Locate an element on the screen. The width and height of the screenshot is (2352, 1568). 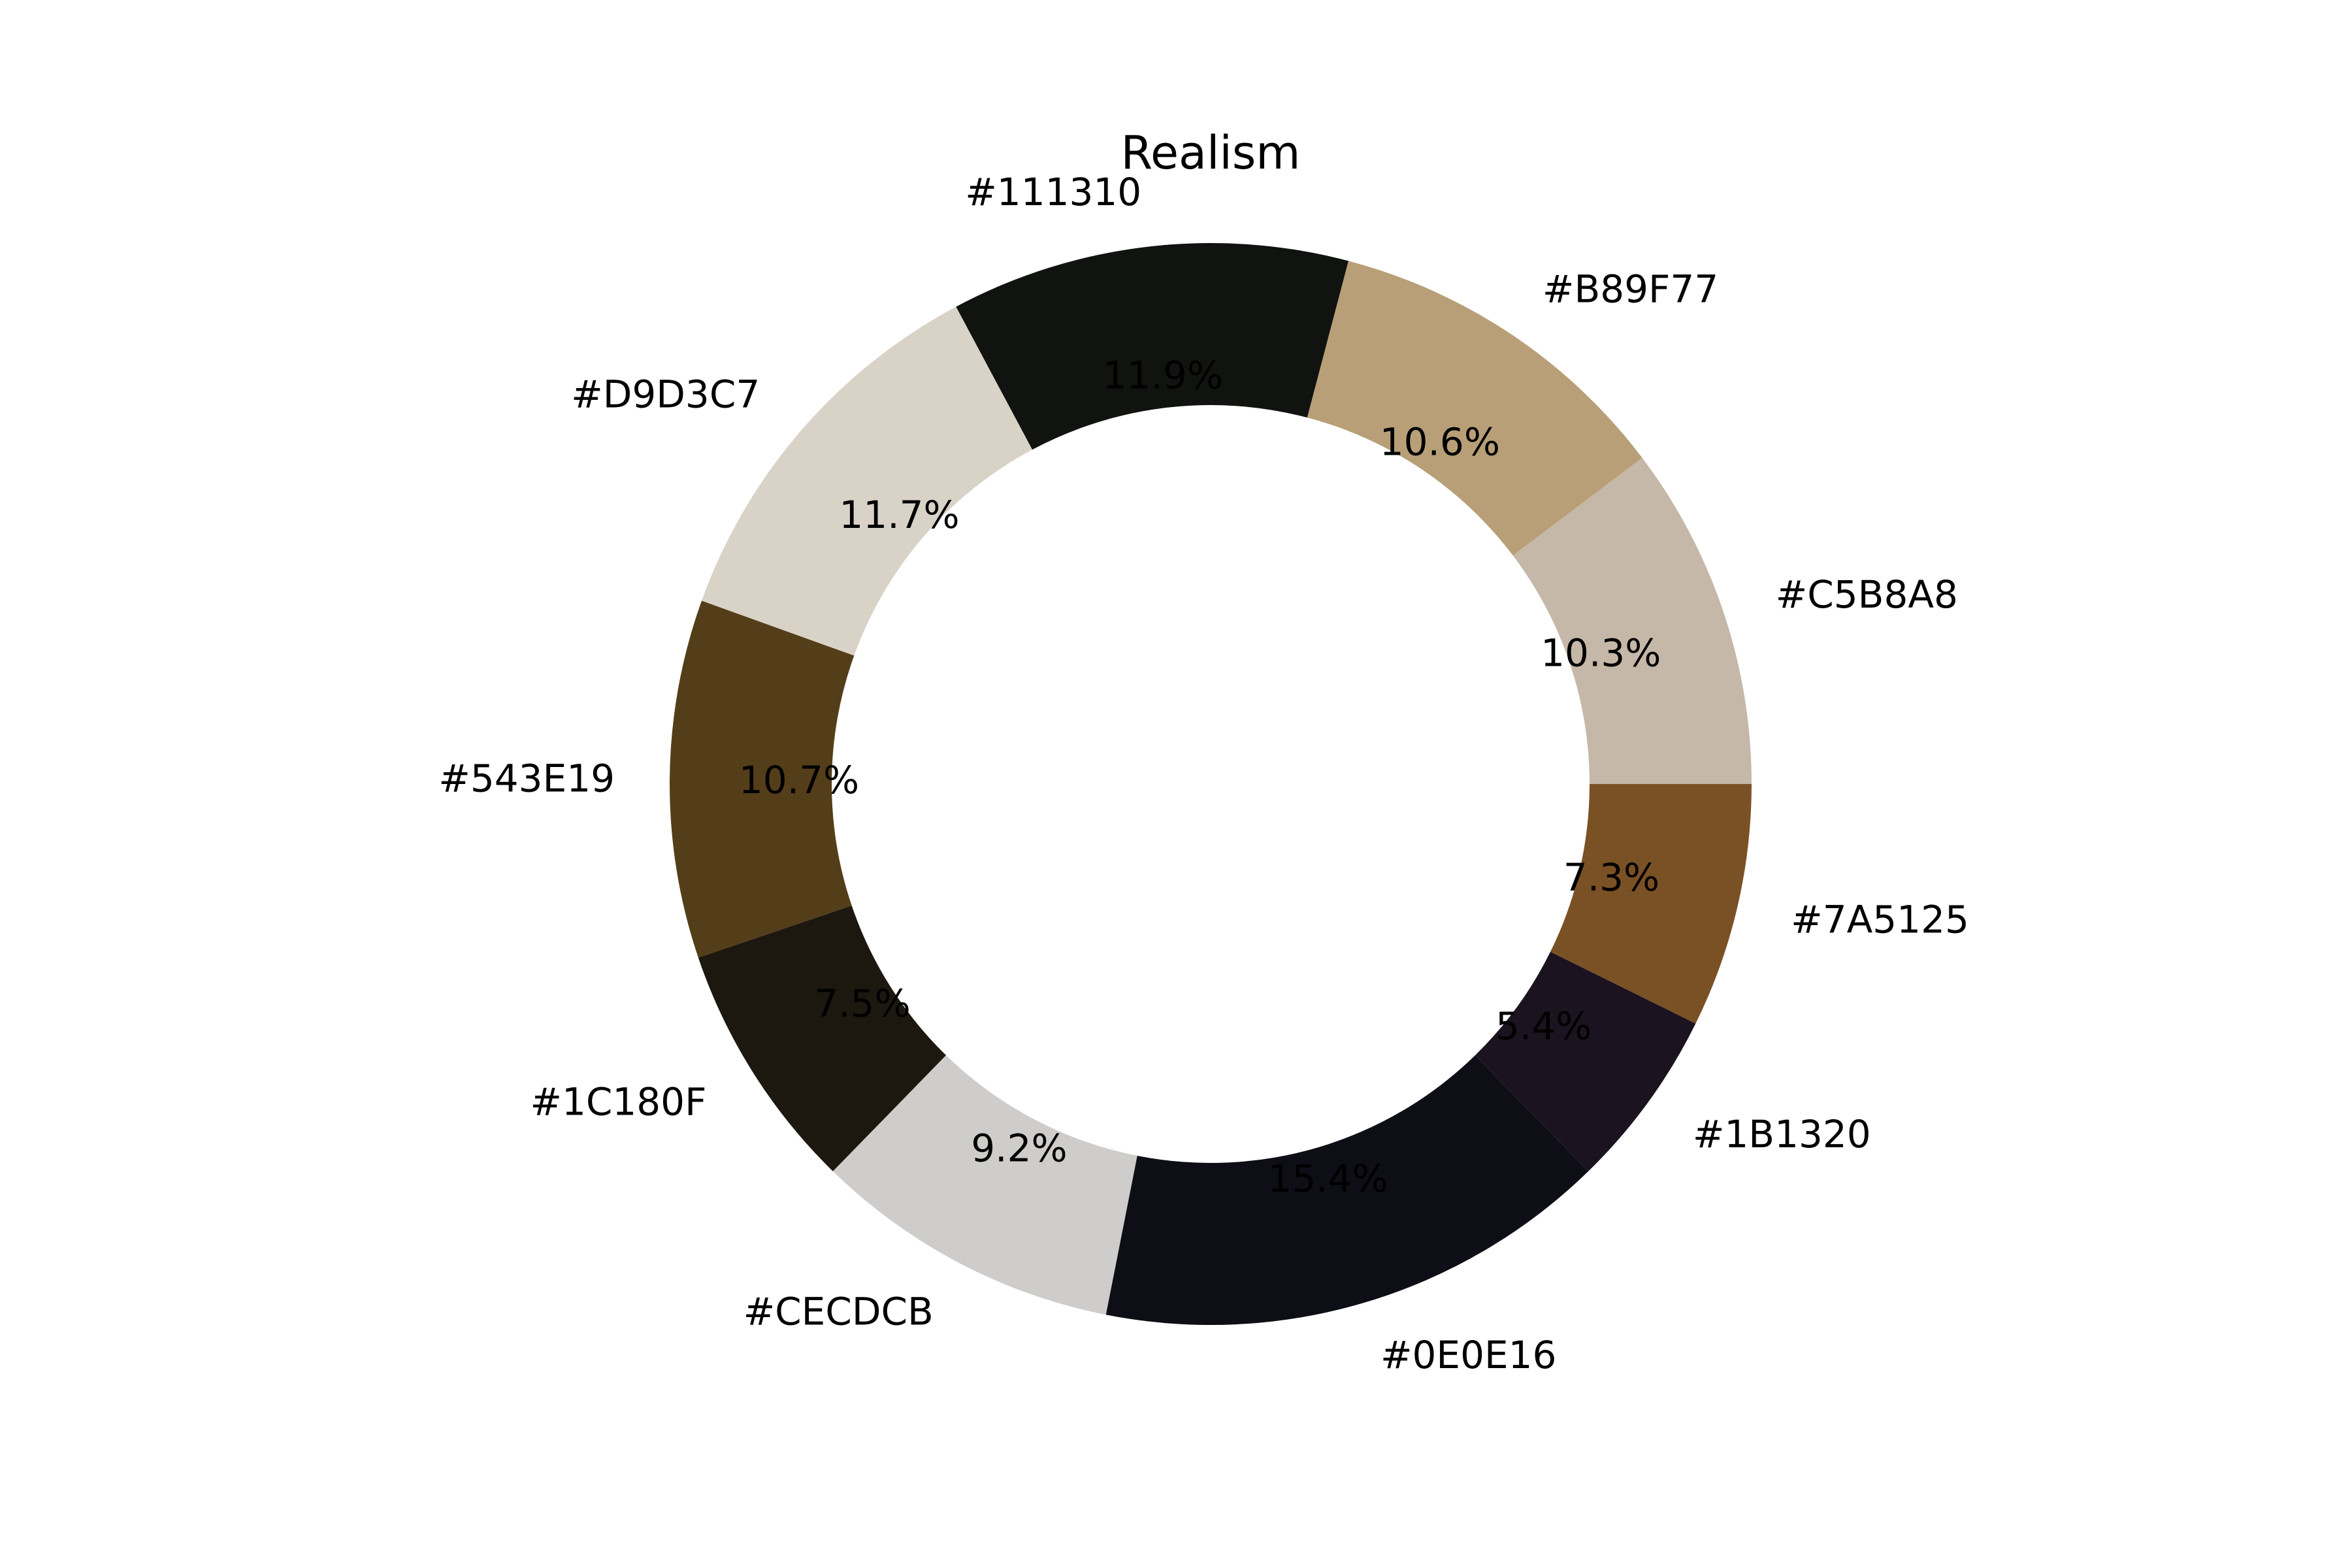
slice-7a5125 is located at coordinates (1651, 904).